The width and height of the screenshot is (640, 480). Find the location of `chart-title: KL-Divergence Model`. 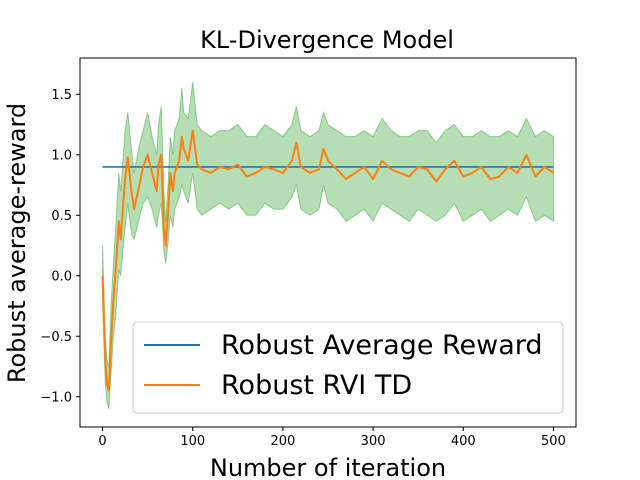

chart-title: KL-Divergence Model is located at coordinates (327, 40).